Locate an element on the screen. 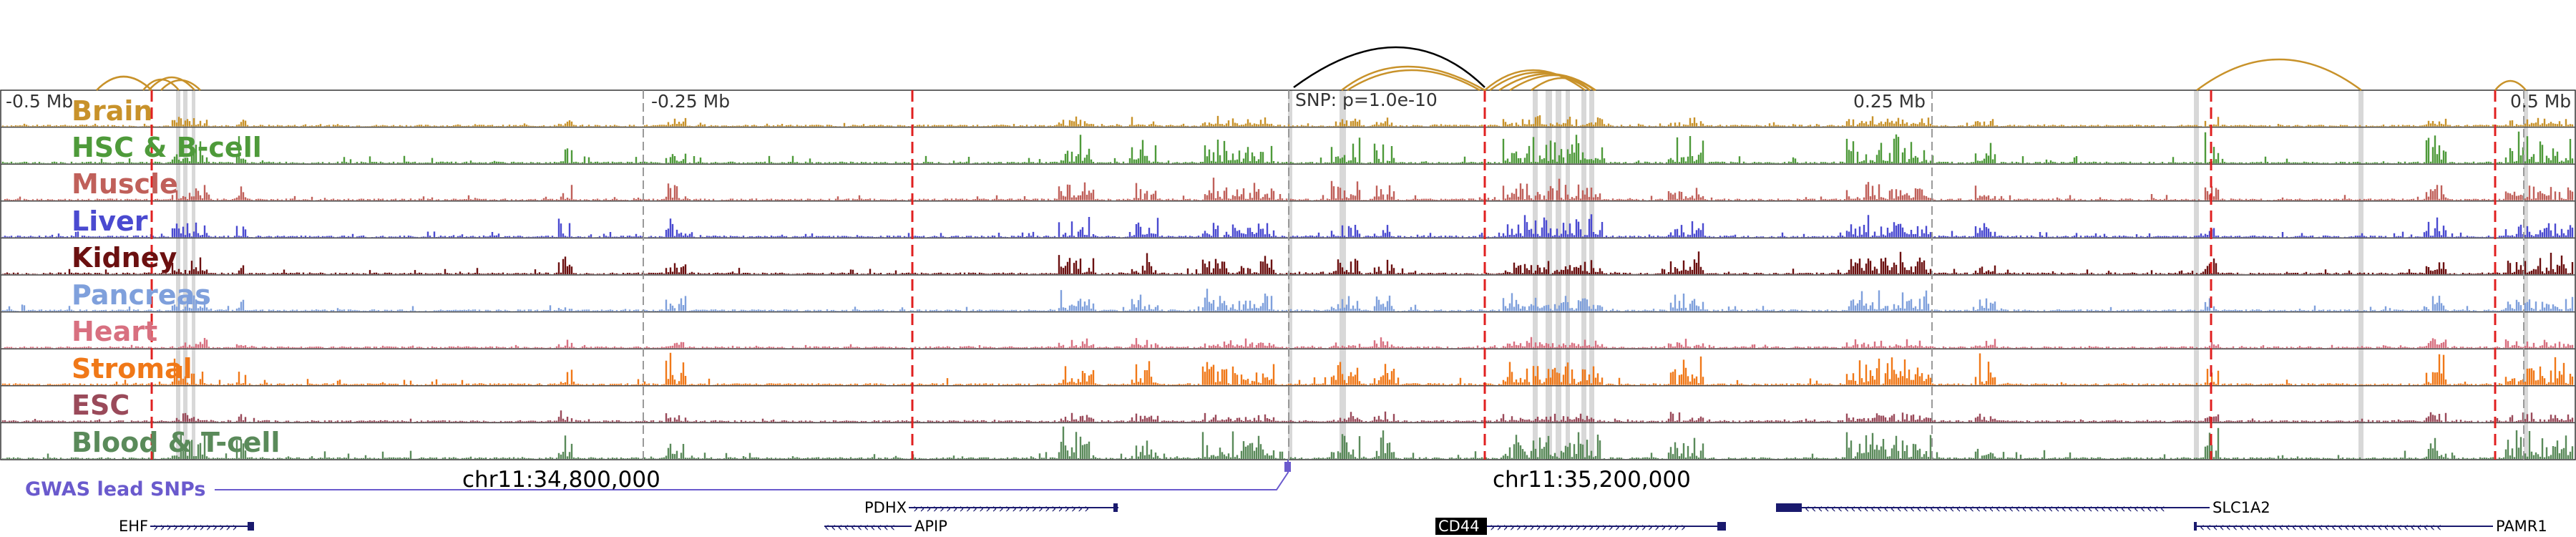  gwas-track: GWAS lead SNPs is located at coordinates (658, 480).